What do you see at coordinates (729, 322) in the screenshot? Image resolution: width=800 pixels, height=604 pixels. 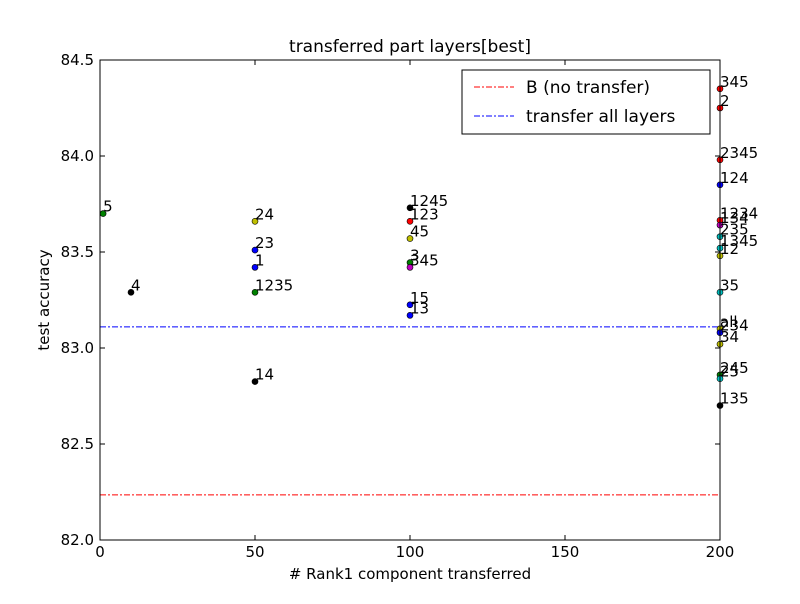 I see `point-label: all` at bounding box center [729, 322].